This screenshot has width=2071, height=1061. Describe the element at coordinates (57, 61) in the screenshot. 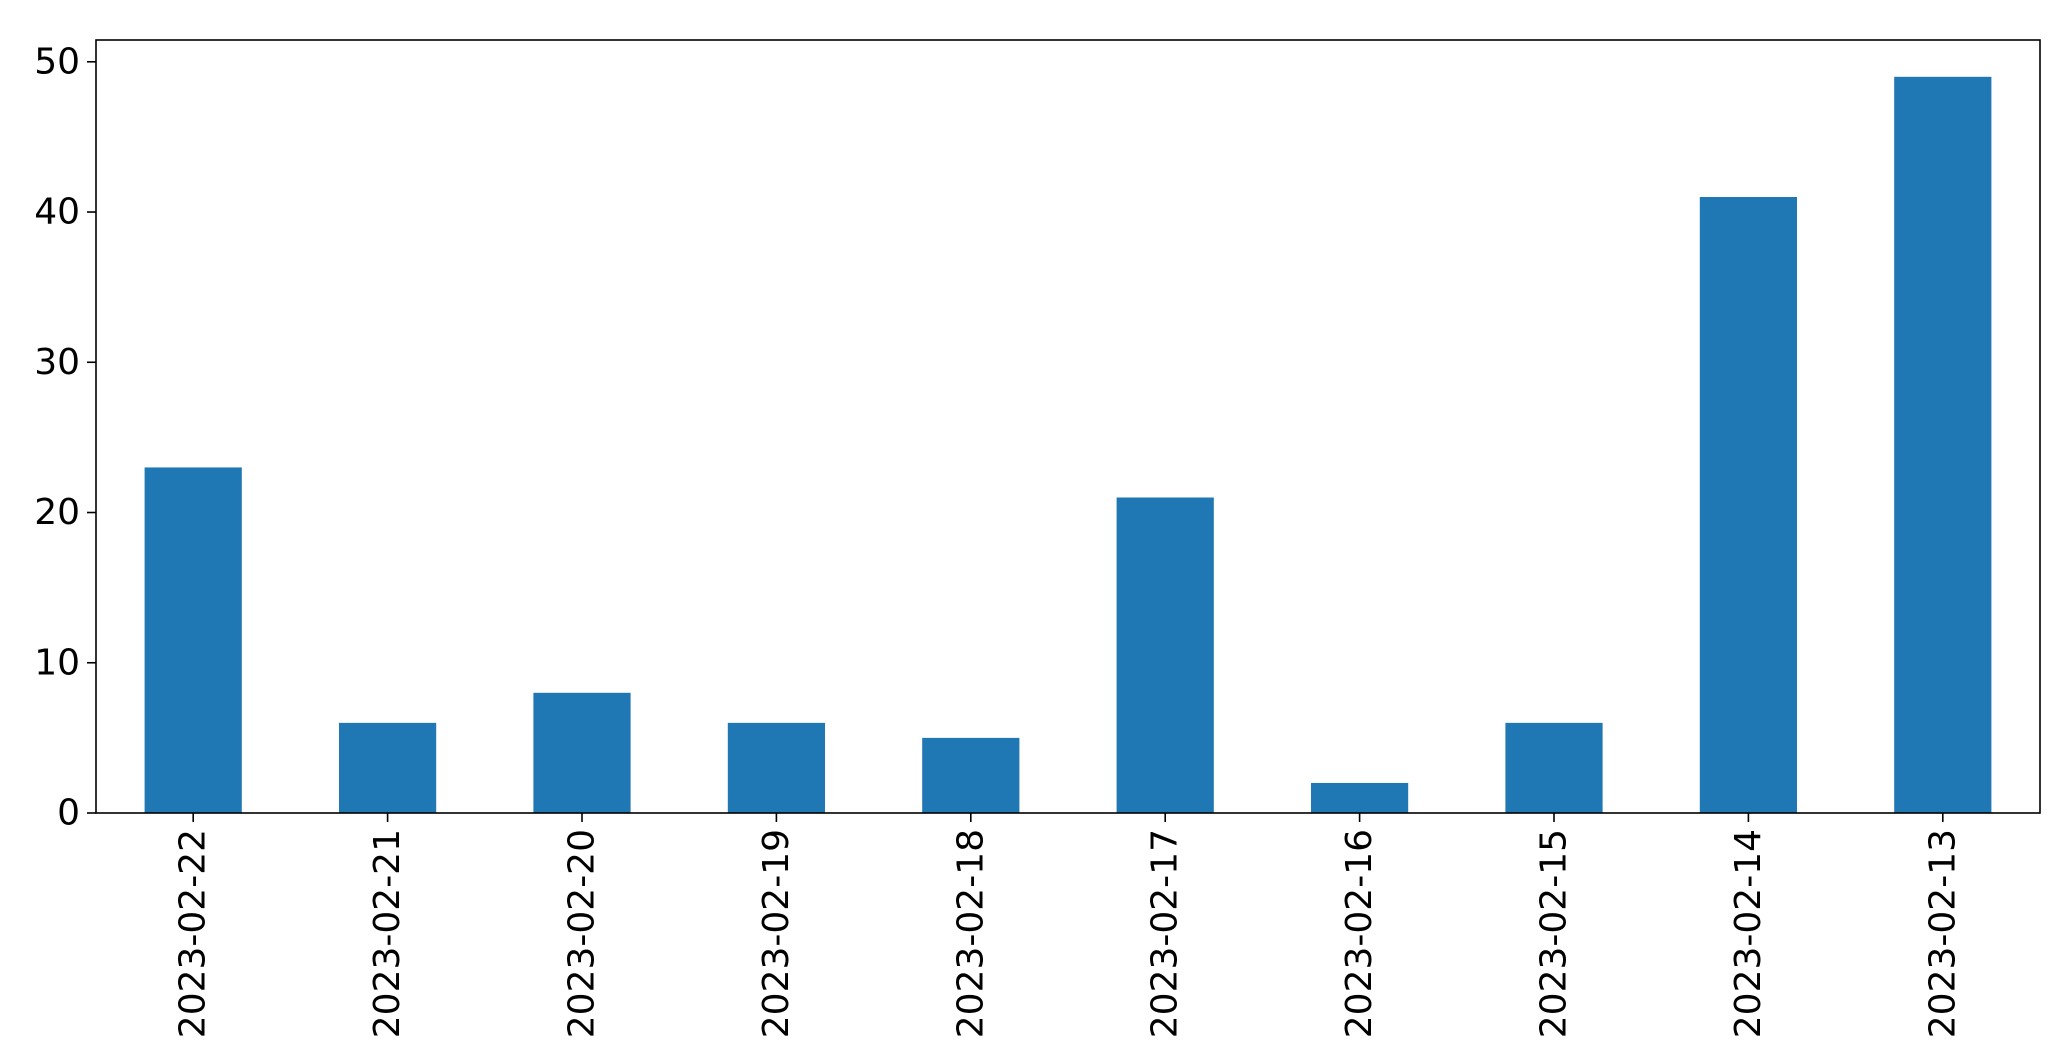

I see `y-tick-label: 50` at that location.